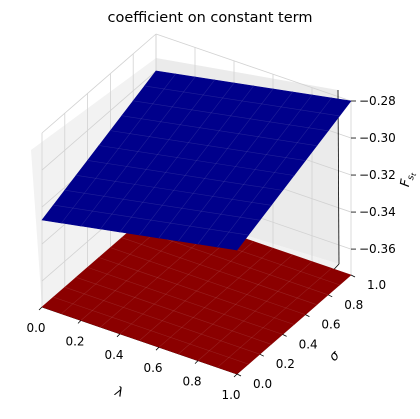 The image size is (420, 419). I want to click on x-tick-label-4: 0.8, so click(191, 382).